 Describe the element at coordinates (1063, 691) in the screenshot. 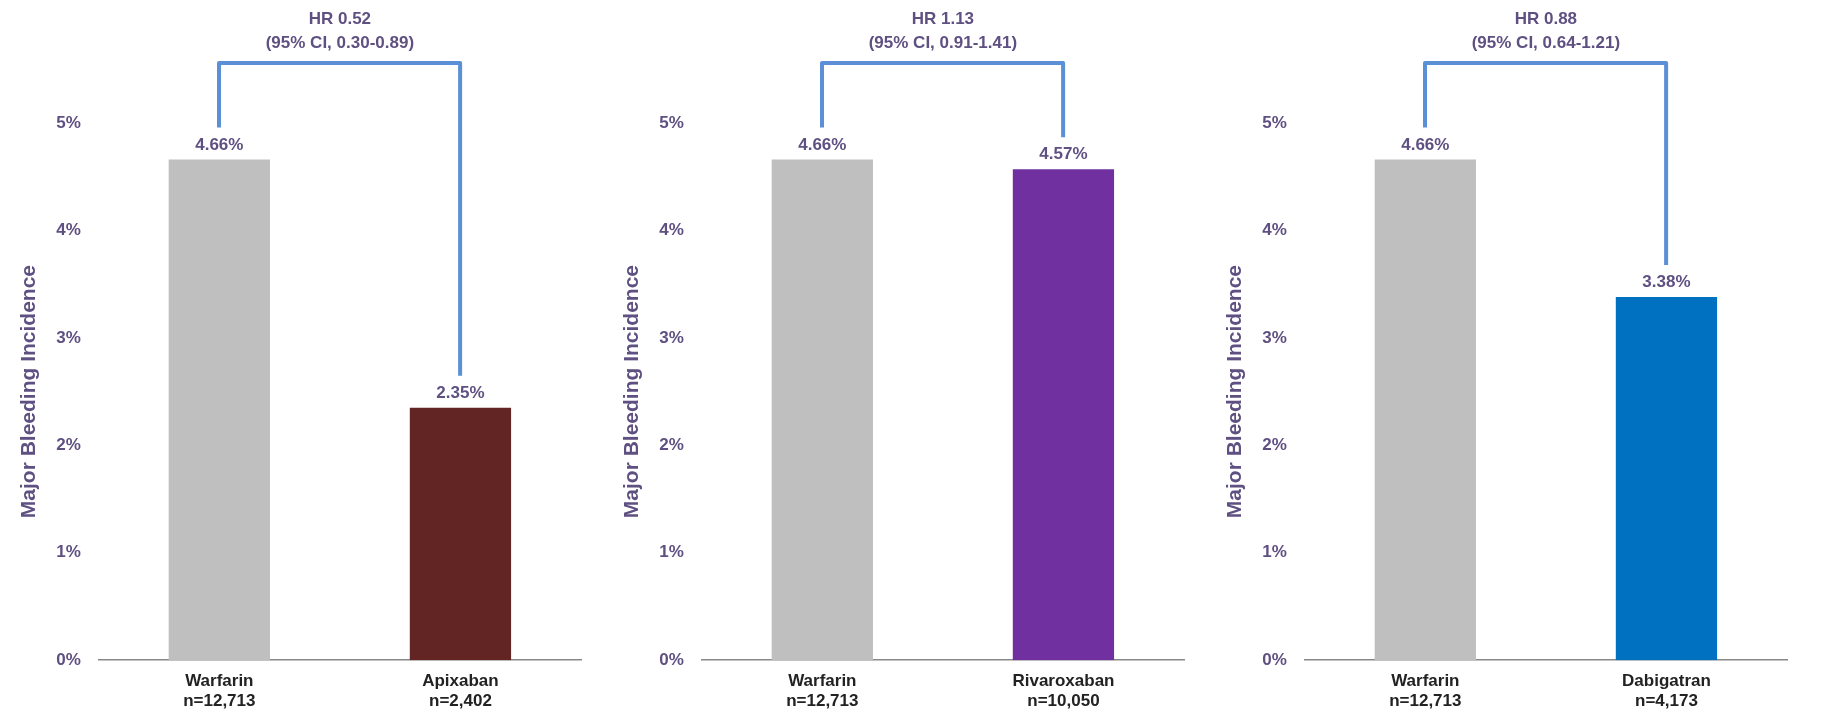

I see `x-tick-label: Rivaroxaban n=10,050` at that location.